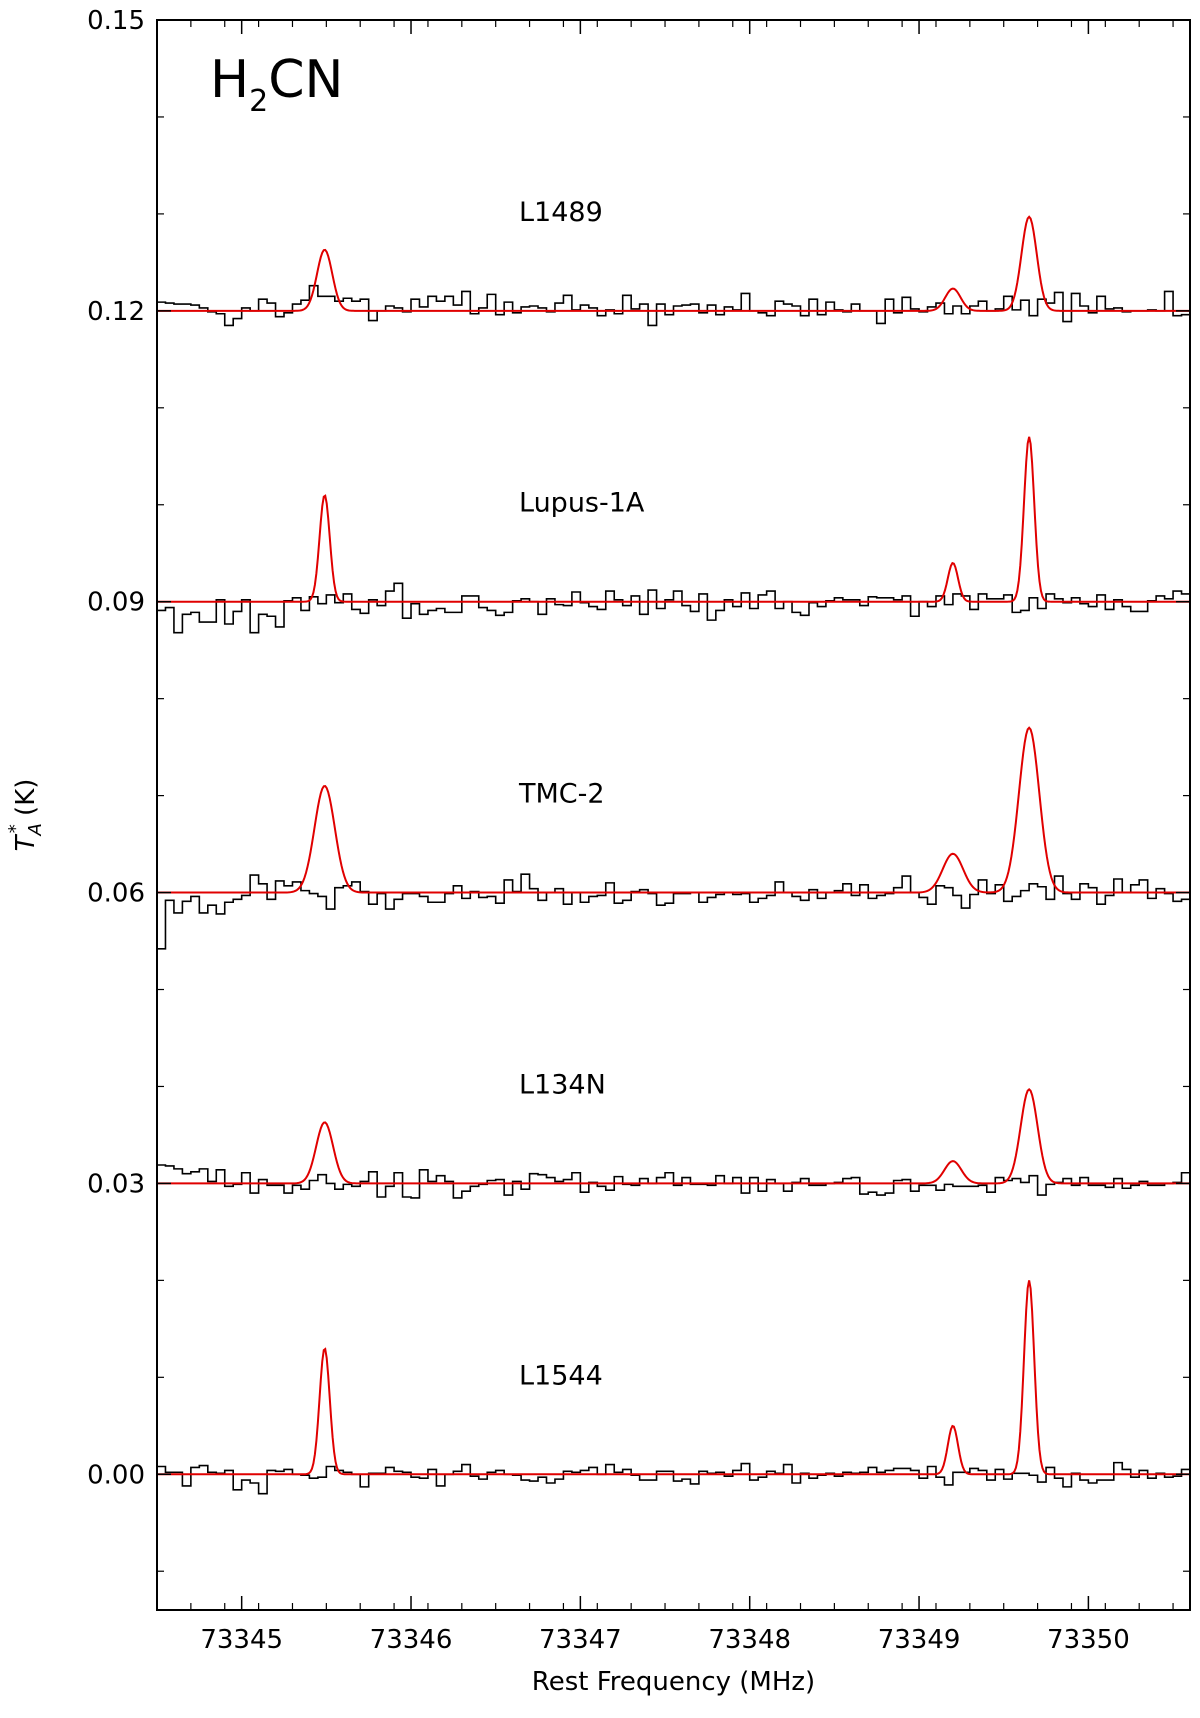 This screenshot has height=1718, width=1200. What do you see at coordinates (580, 1640) in the screenshot?
I see `x-tick-label: 73347` at bounding box center [580, 1640].